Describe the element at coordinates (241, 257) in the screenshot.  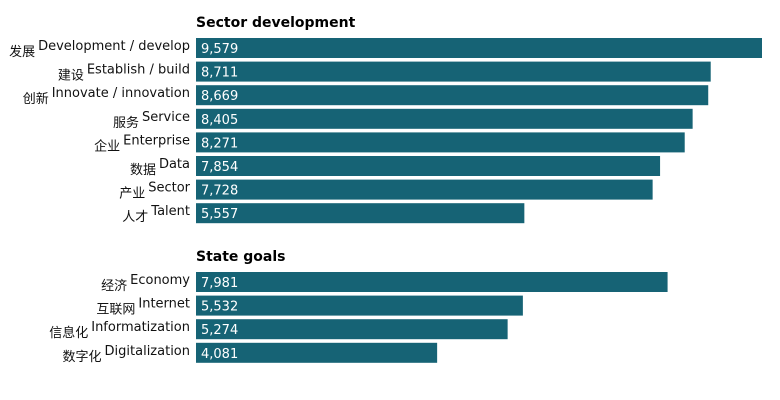
I see `group-title: State goals` at that location.